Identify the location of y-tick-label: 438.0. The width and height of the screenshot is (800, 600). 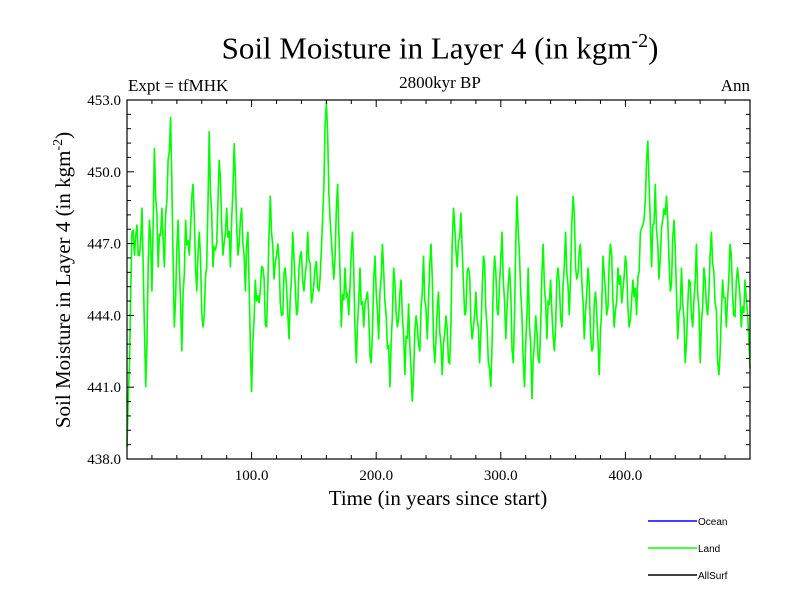
(104, 460).